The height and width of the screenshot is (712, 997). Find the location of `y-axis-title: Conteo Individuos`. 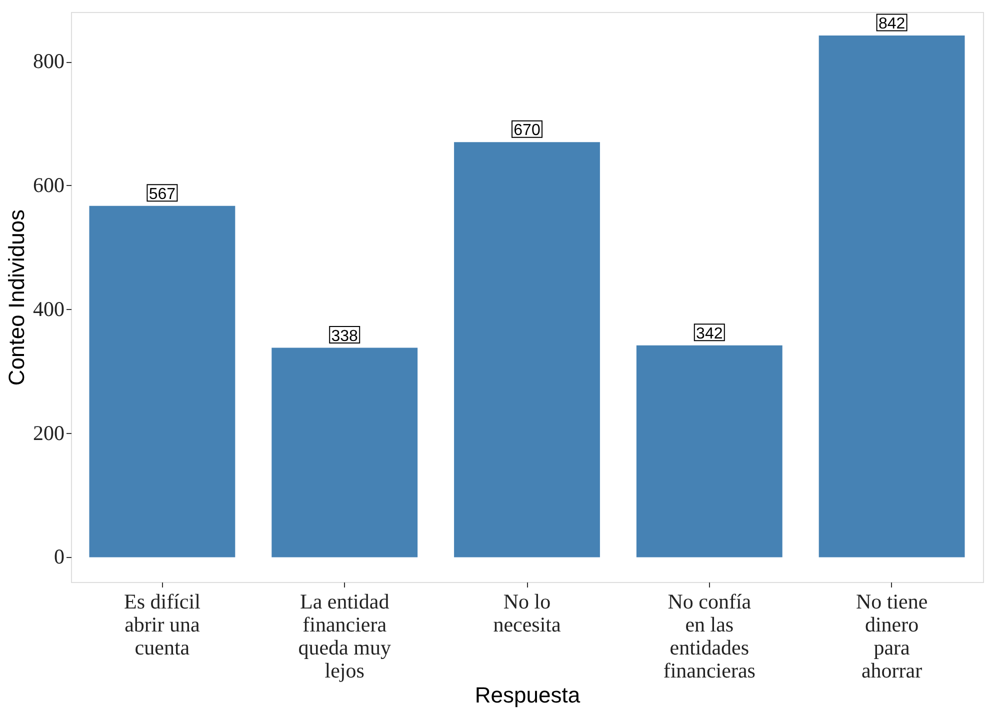

y-axis-title: Conteo Individuos is located at coordinates (16, 297).